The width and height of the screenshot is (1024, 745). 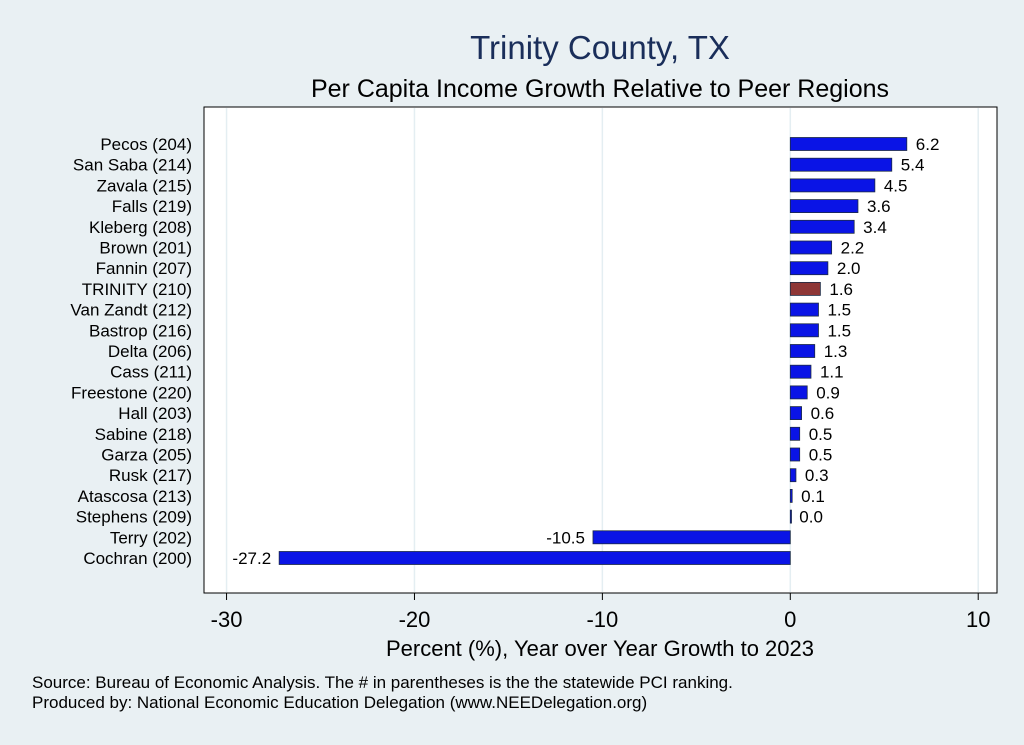 What do you see at coordinates (140, 227) in the screenshot?
I see `category-label: Kleberg (208)` at bounding box center [140, 227].